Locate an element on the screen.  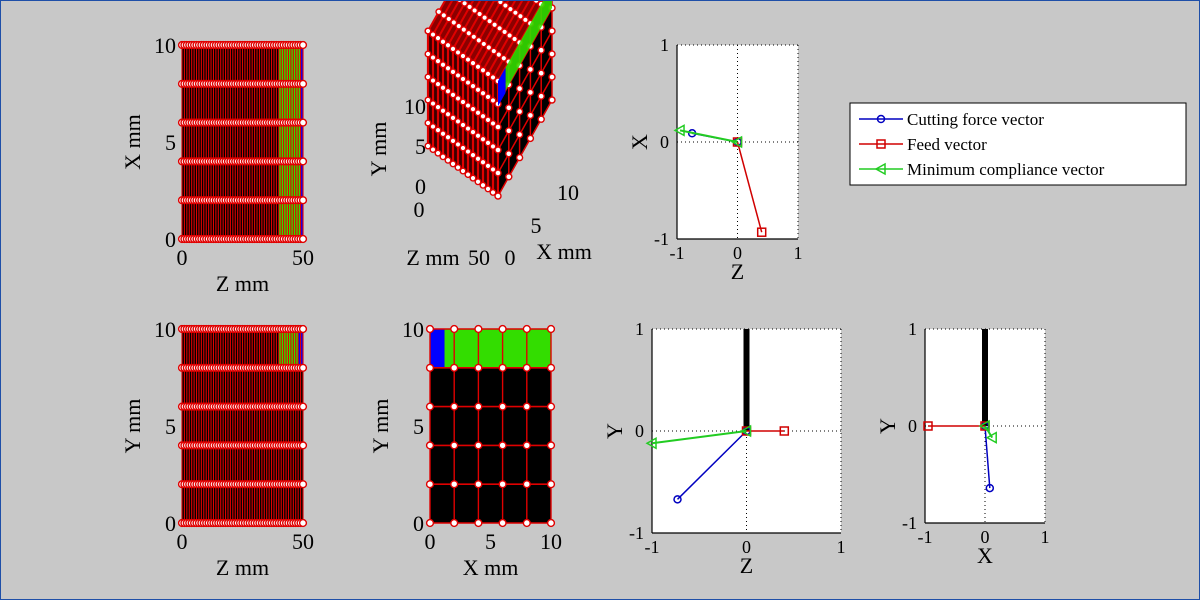
panel-mesh_xy: 0 5 10 0 5 10 X mm Y mm is located at coordinates (465, 448).